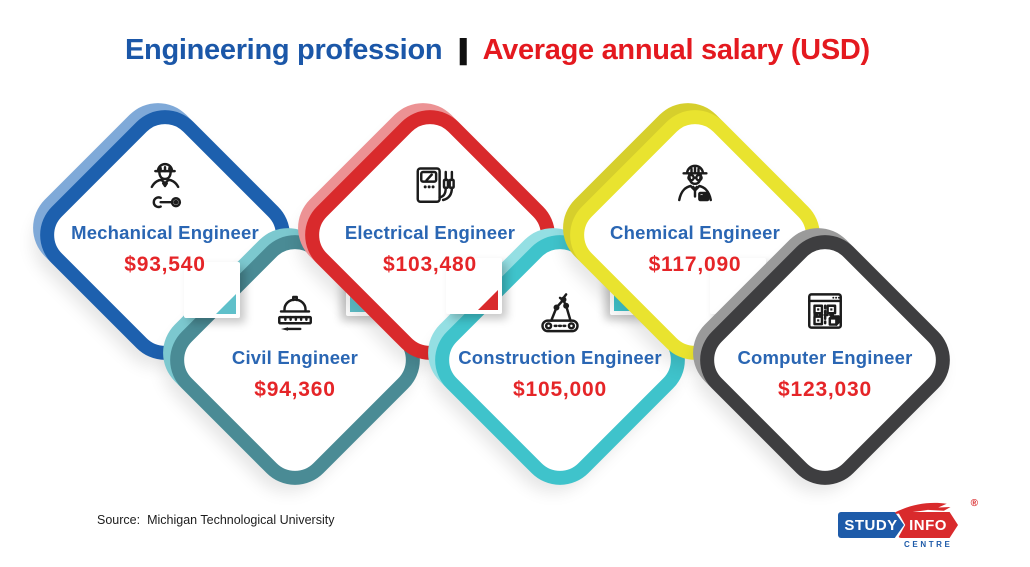 The height and width of the screenshot is (567, 1030). Describe the element at coordinates (430, 264) in the screenshot. I see `salary-value: $103,480` at that location.